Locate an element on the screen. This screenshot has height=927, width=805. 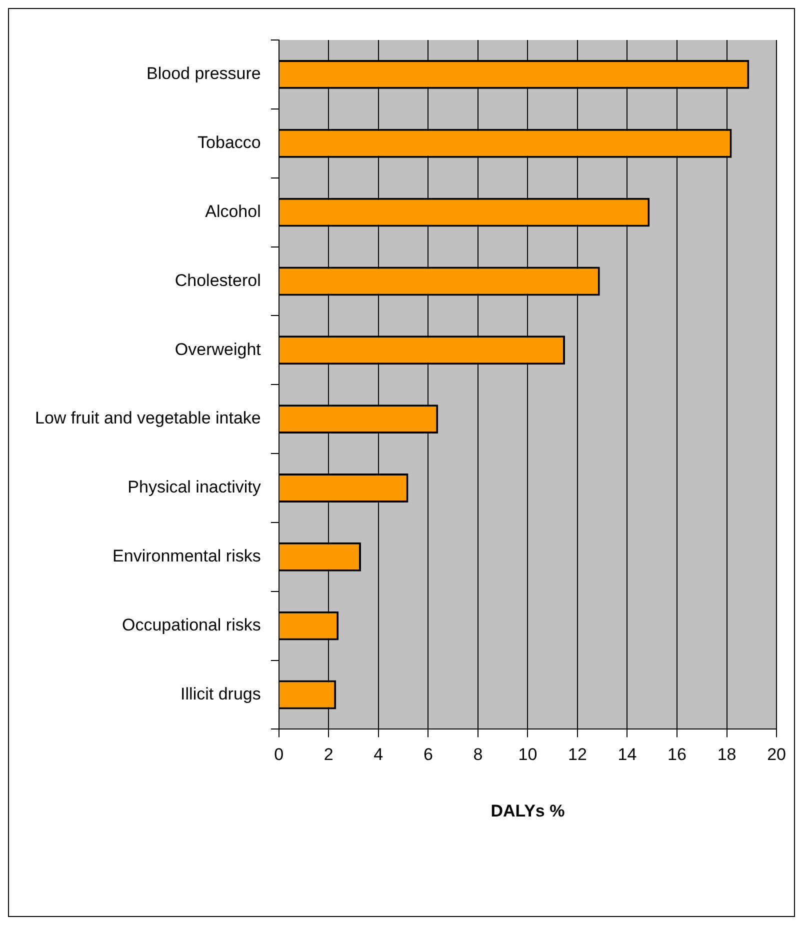
x-tick-label: 0 is located at coordinates (279, 754).